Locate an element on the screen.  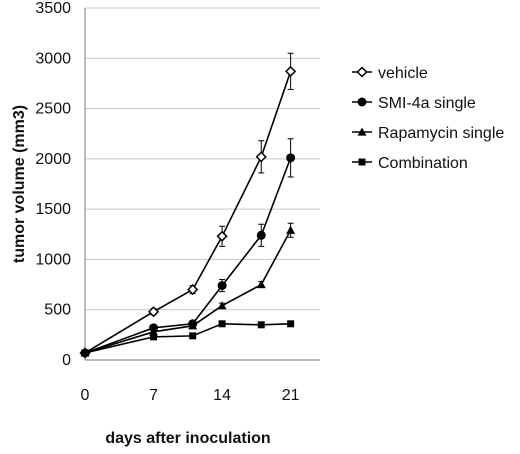
legend-label: SMI-4a single is located at coordinates (427, 103).